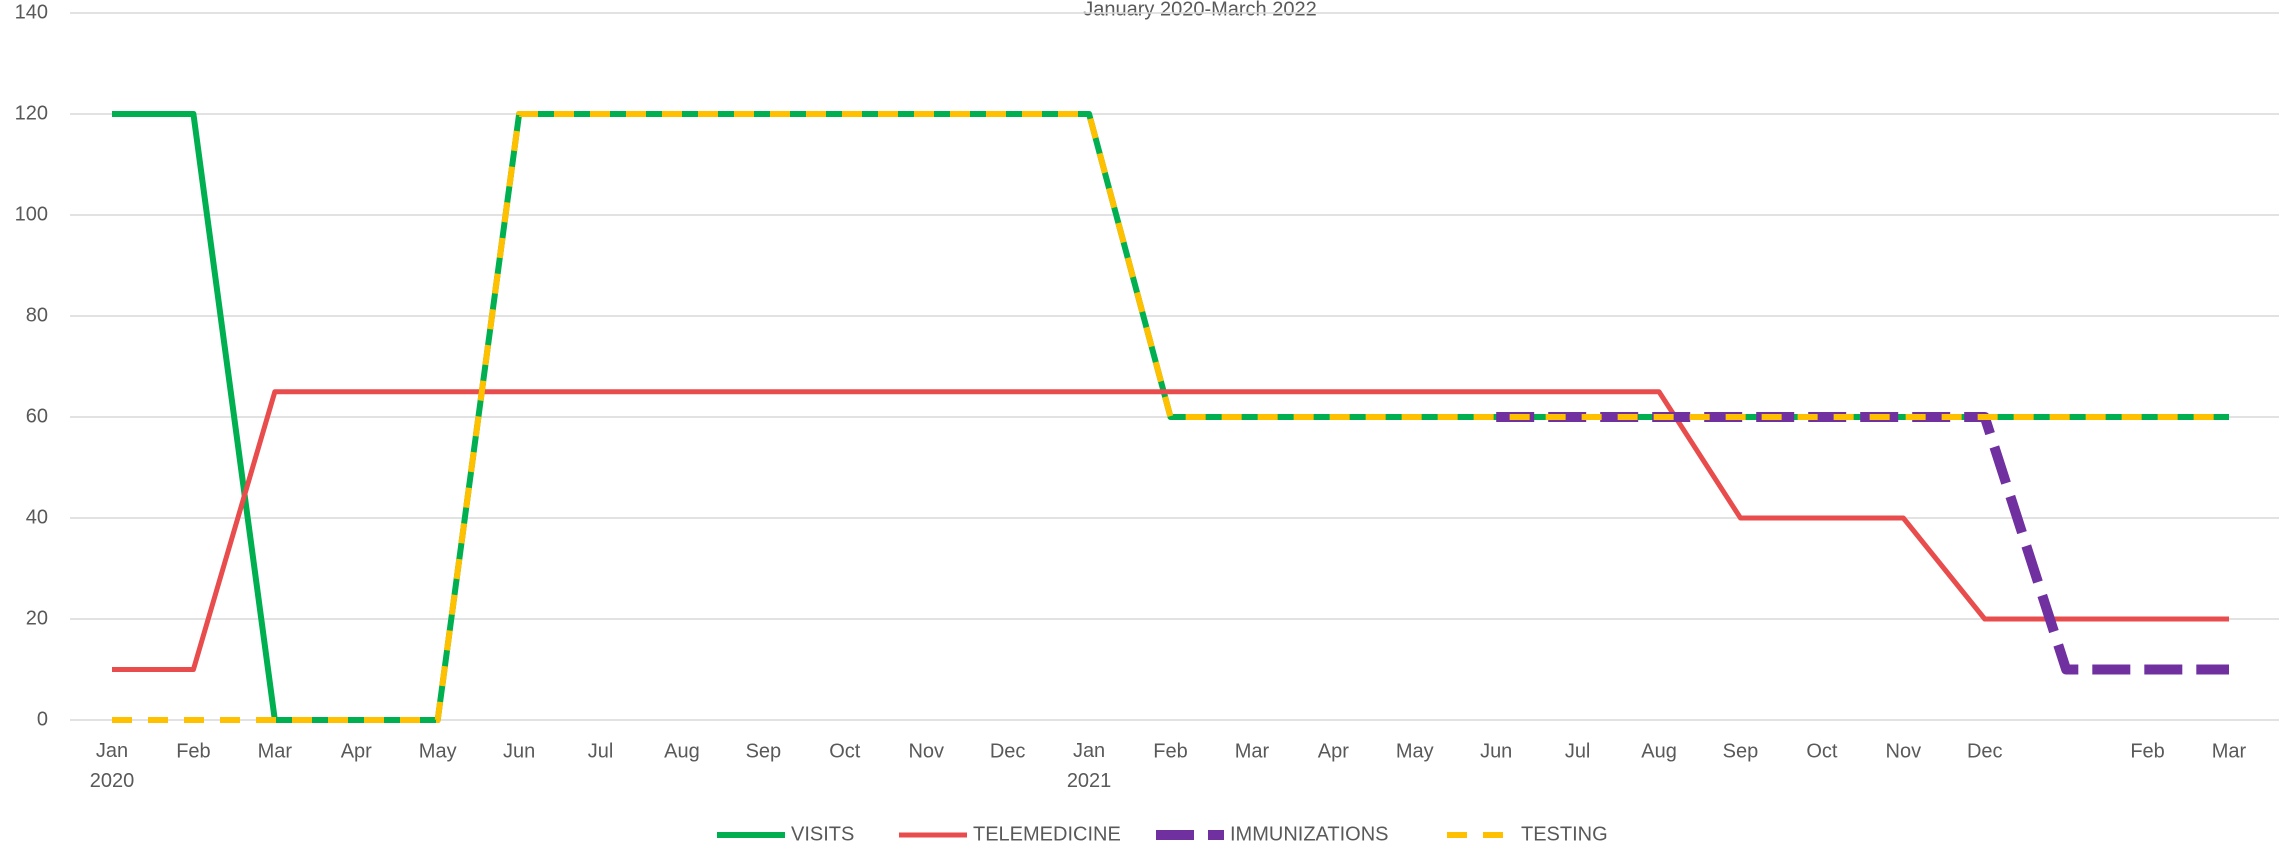 The image size is (2280, 846). I want to click on y-tick-label: 80, so click(37, 315).